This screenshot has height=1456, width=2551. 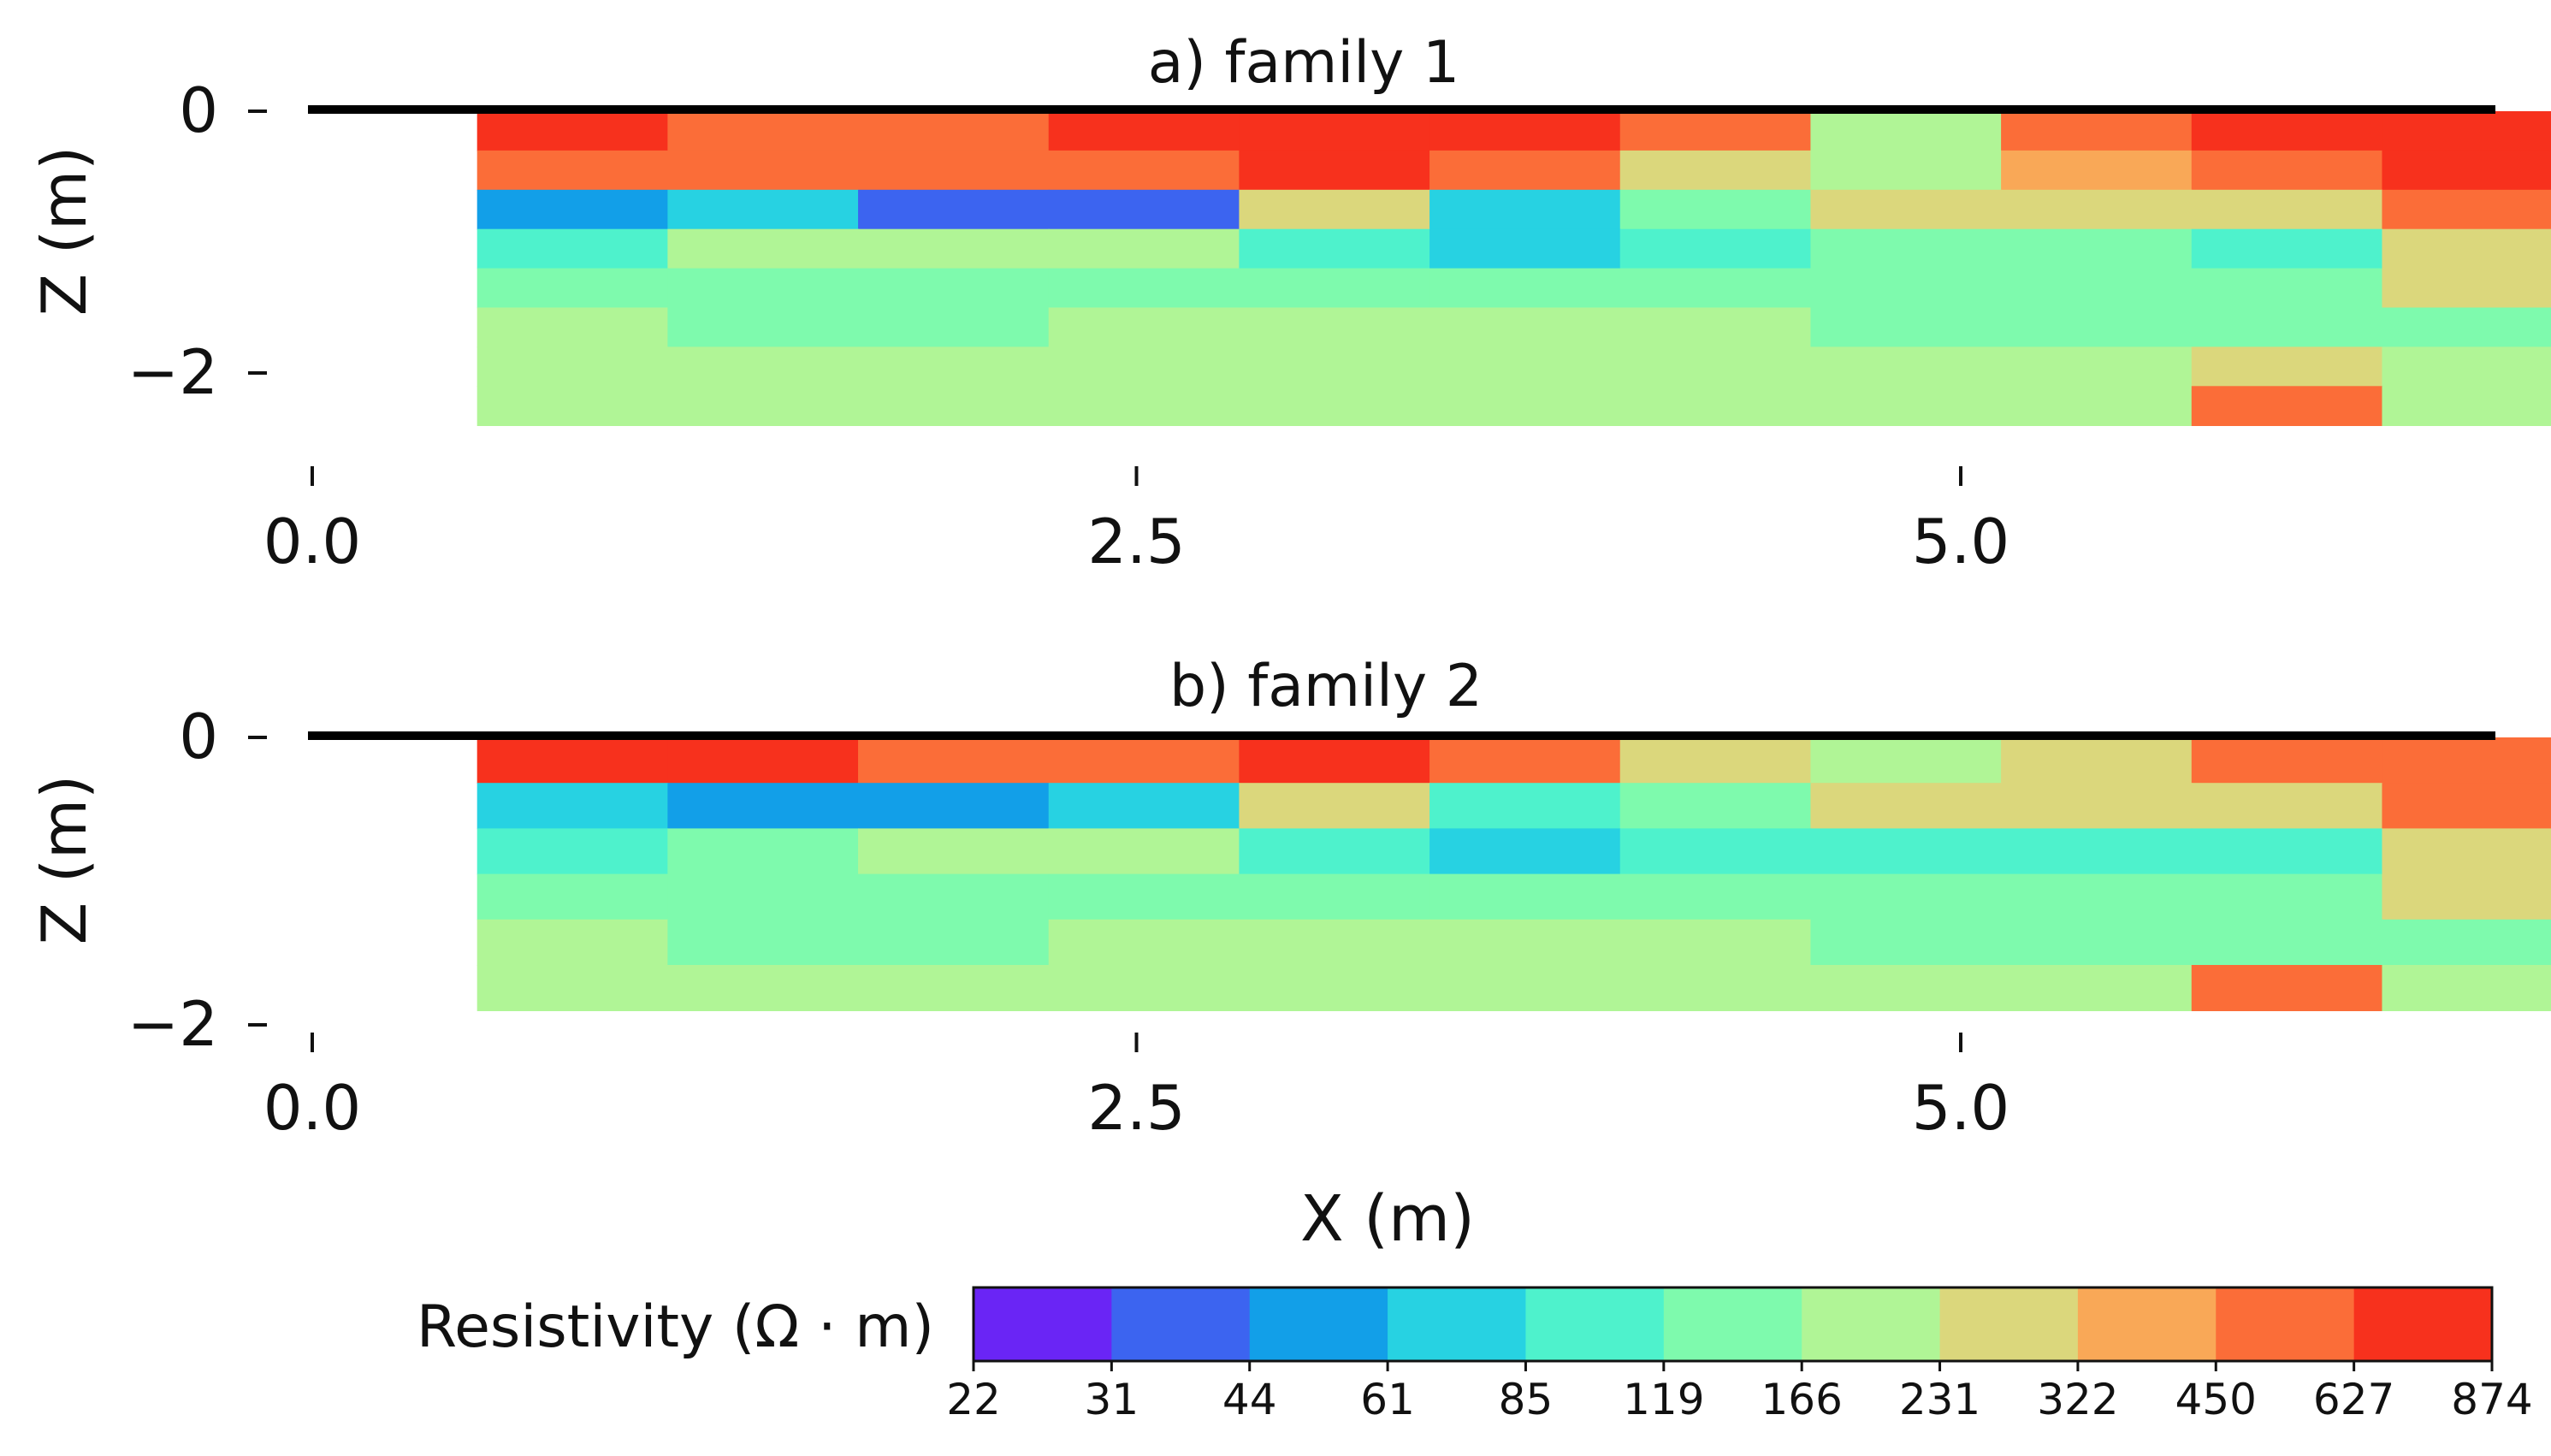 I want to click on colorbar-frame, so click(x=1733, y=1324).